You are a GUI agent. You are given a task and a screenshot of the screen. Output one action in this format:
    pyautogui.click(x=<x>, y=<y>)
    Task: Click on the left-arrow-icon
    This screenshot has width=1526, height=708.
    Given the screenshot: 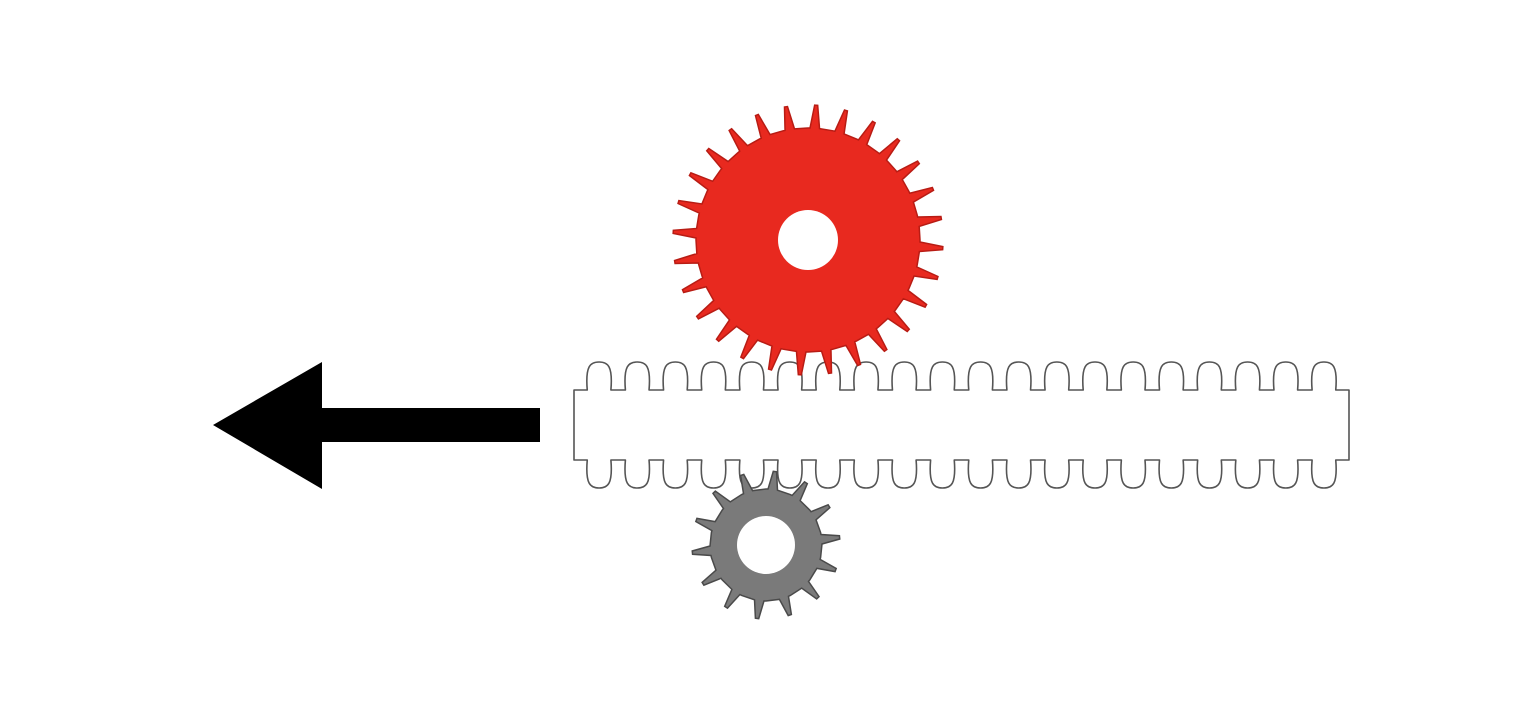 What is the action you would take?
    pyautogui.click(x=376, y=425)
    